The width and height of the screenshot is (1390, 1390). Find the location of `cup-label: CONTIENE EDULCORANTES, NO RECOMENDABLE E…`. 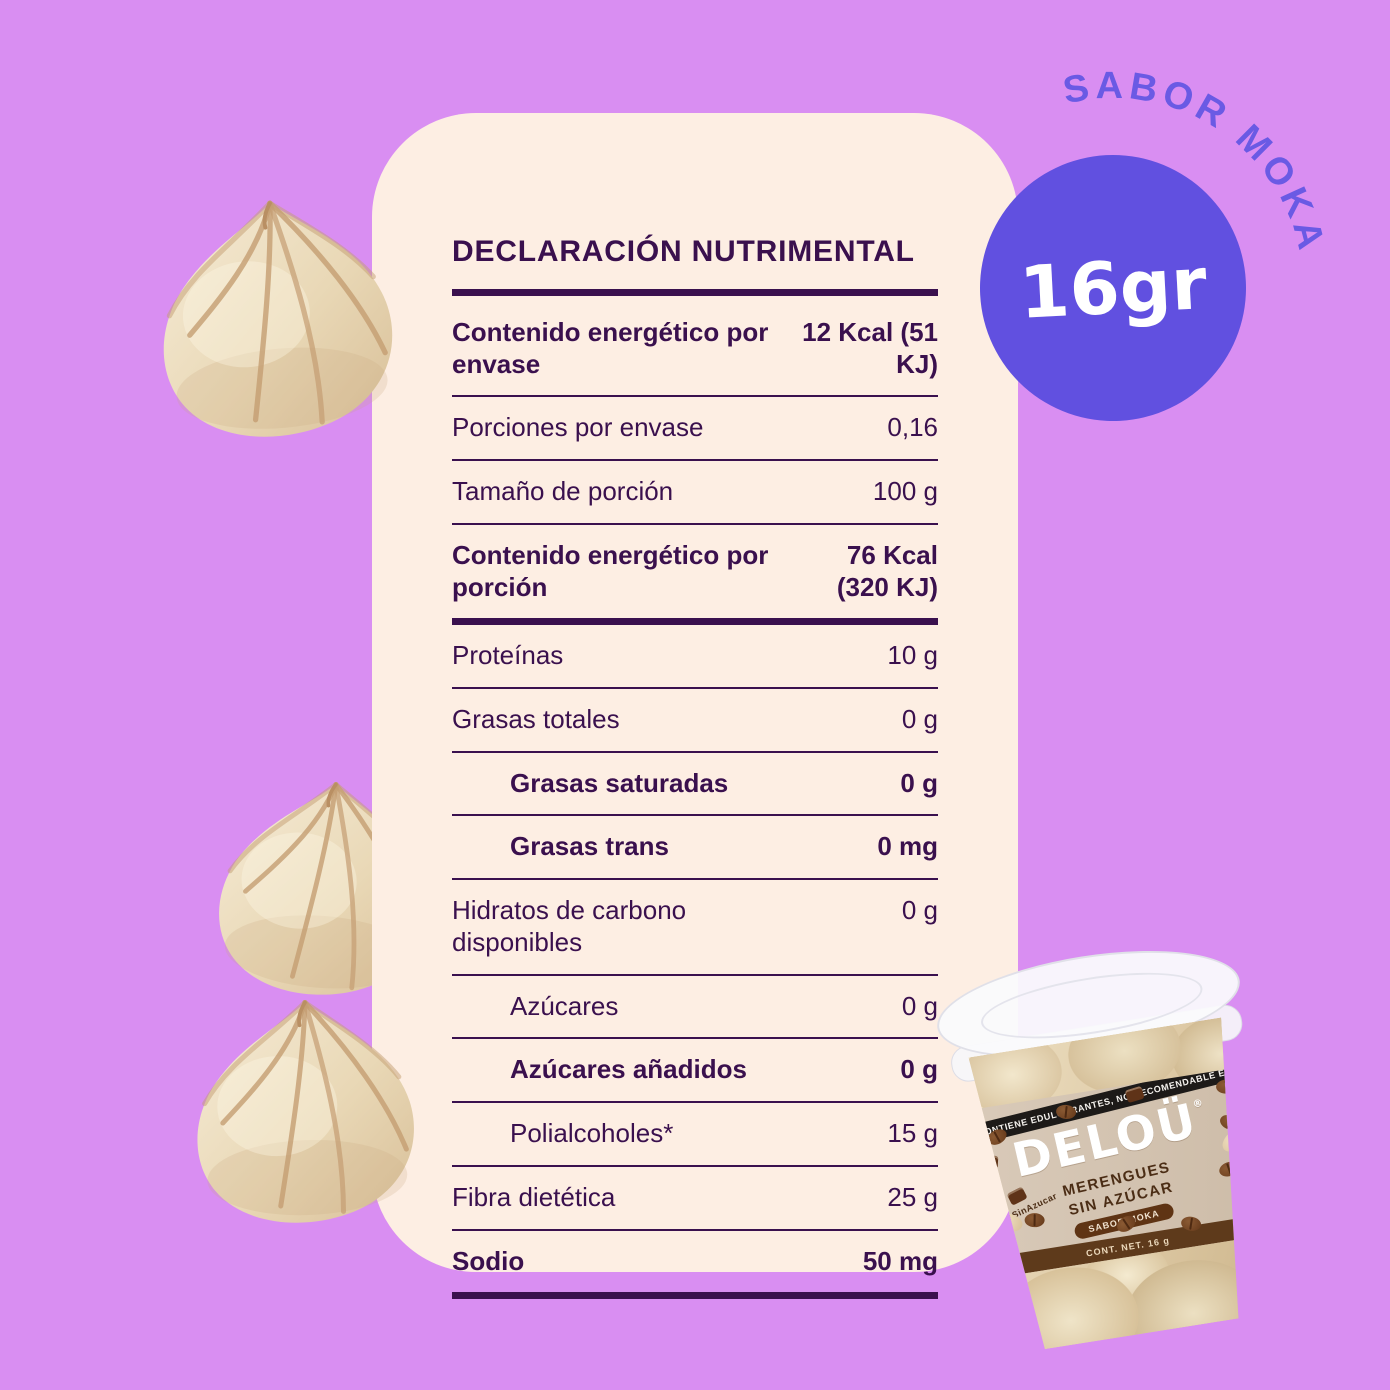

cup-label: CONTIENE EDULCORANTES, NO RECOMENDABLE E… is located at coordinates (1116, 1173).